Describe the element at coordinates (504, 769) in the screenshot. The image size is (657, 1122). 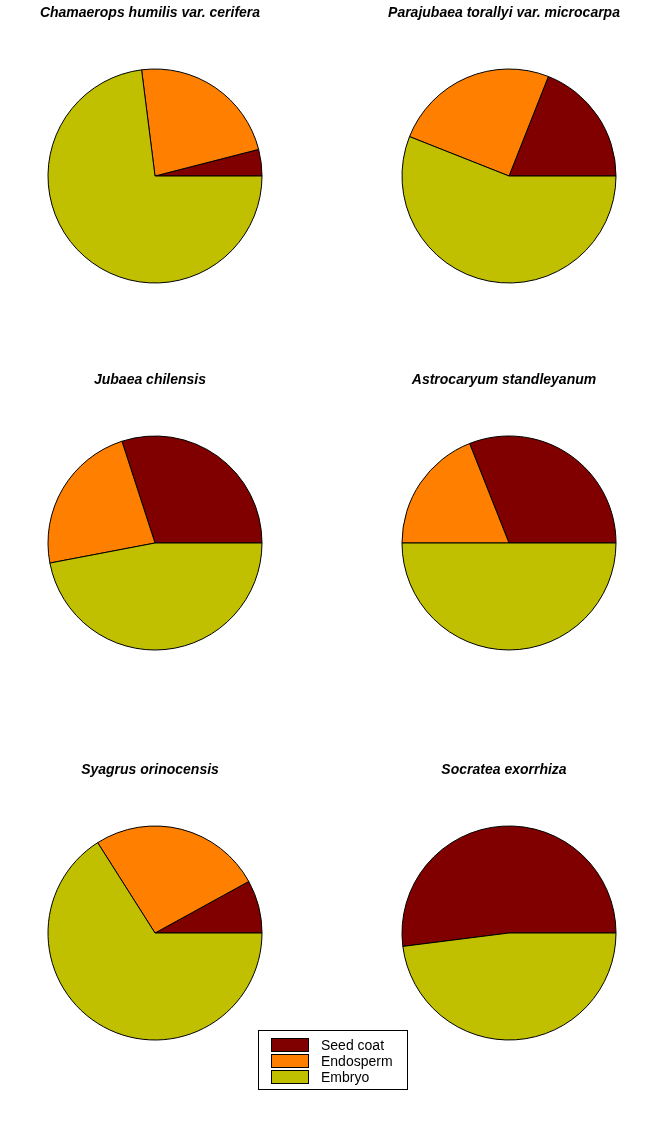
I see `chart-title: Socratea exorrhiza` at that location.